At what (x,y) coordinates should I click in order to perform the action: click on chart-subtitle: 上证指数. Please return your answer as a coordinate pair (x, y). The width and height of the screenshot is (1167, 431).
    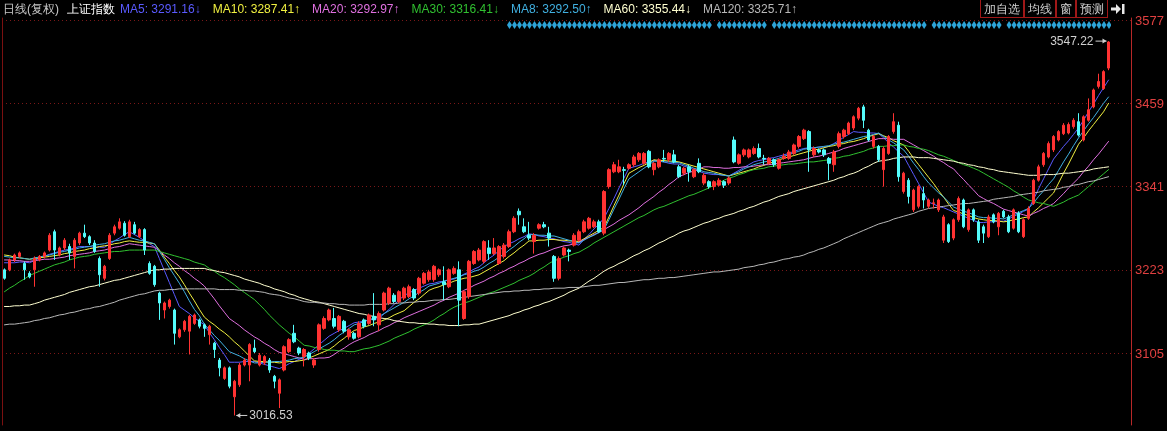
    Looking at the image, I should click on (91, 9).